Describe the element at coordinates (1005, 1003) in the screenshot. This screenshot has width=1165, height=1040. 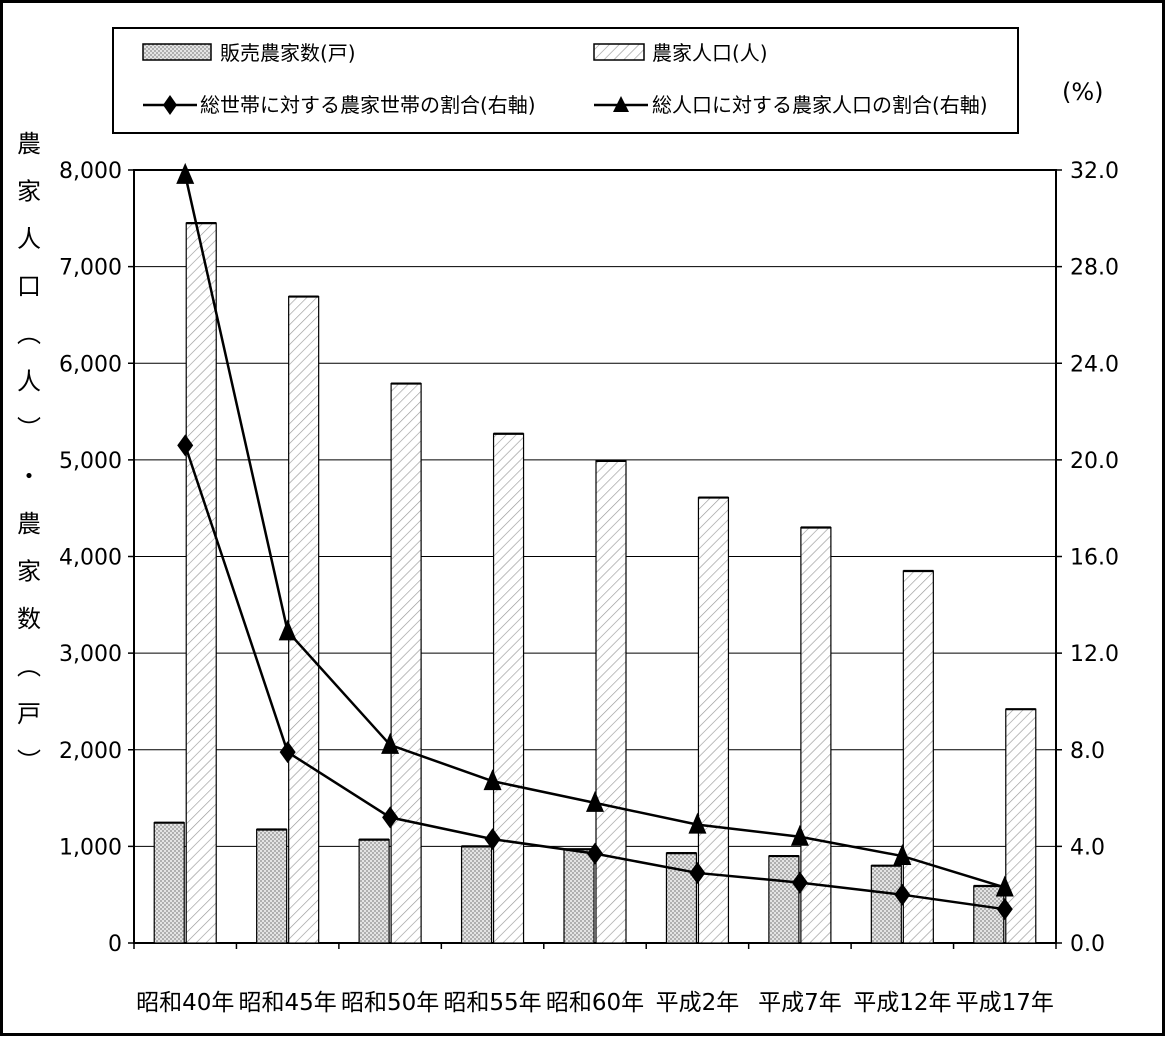
I see `x-category-label: 平成17年` at that location.